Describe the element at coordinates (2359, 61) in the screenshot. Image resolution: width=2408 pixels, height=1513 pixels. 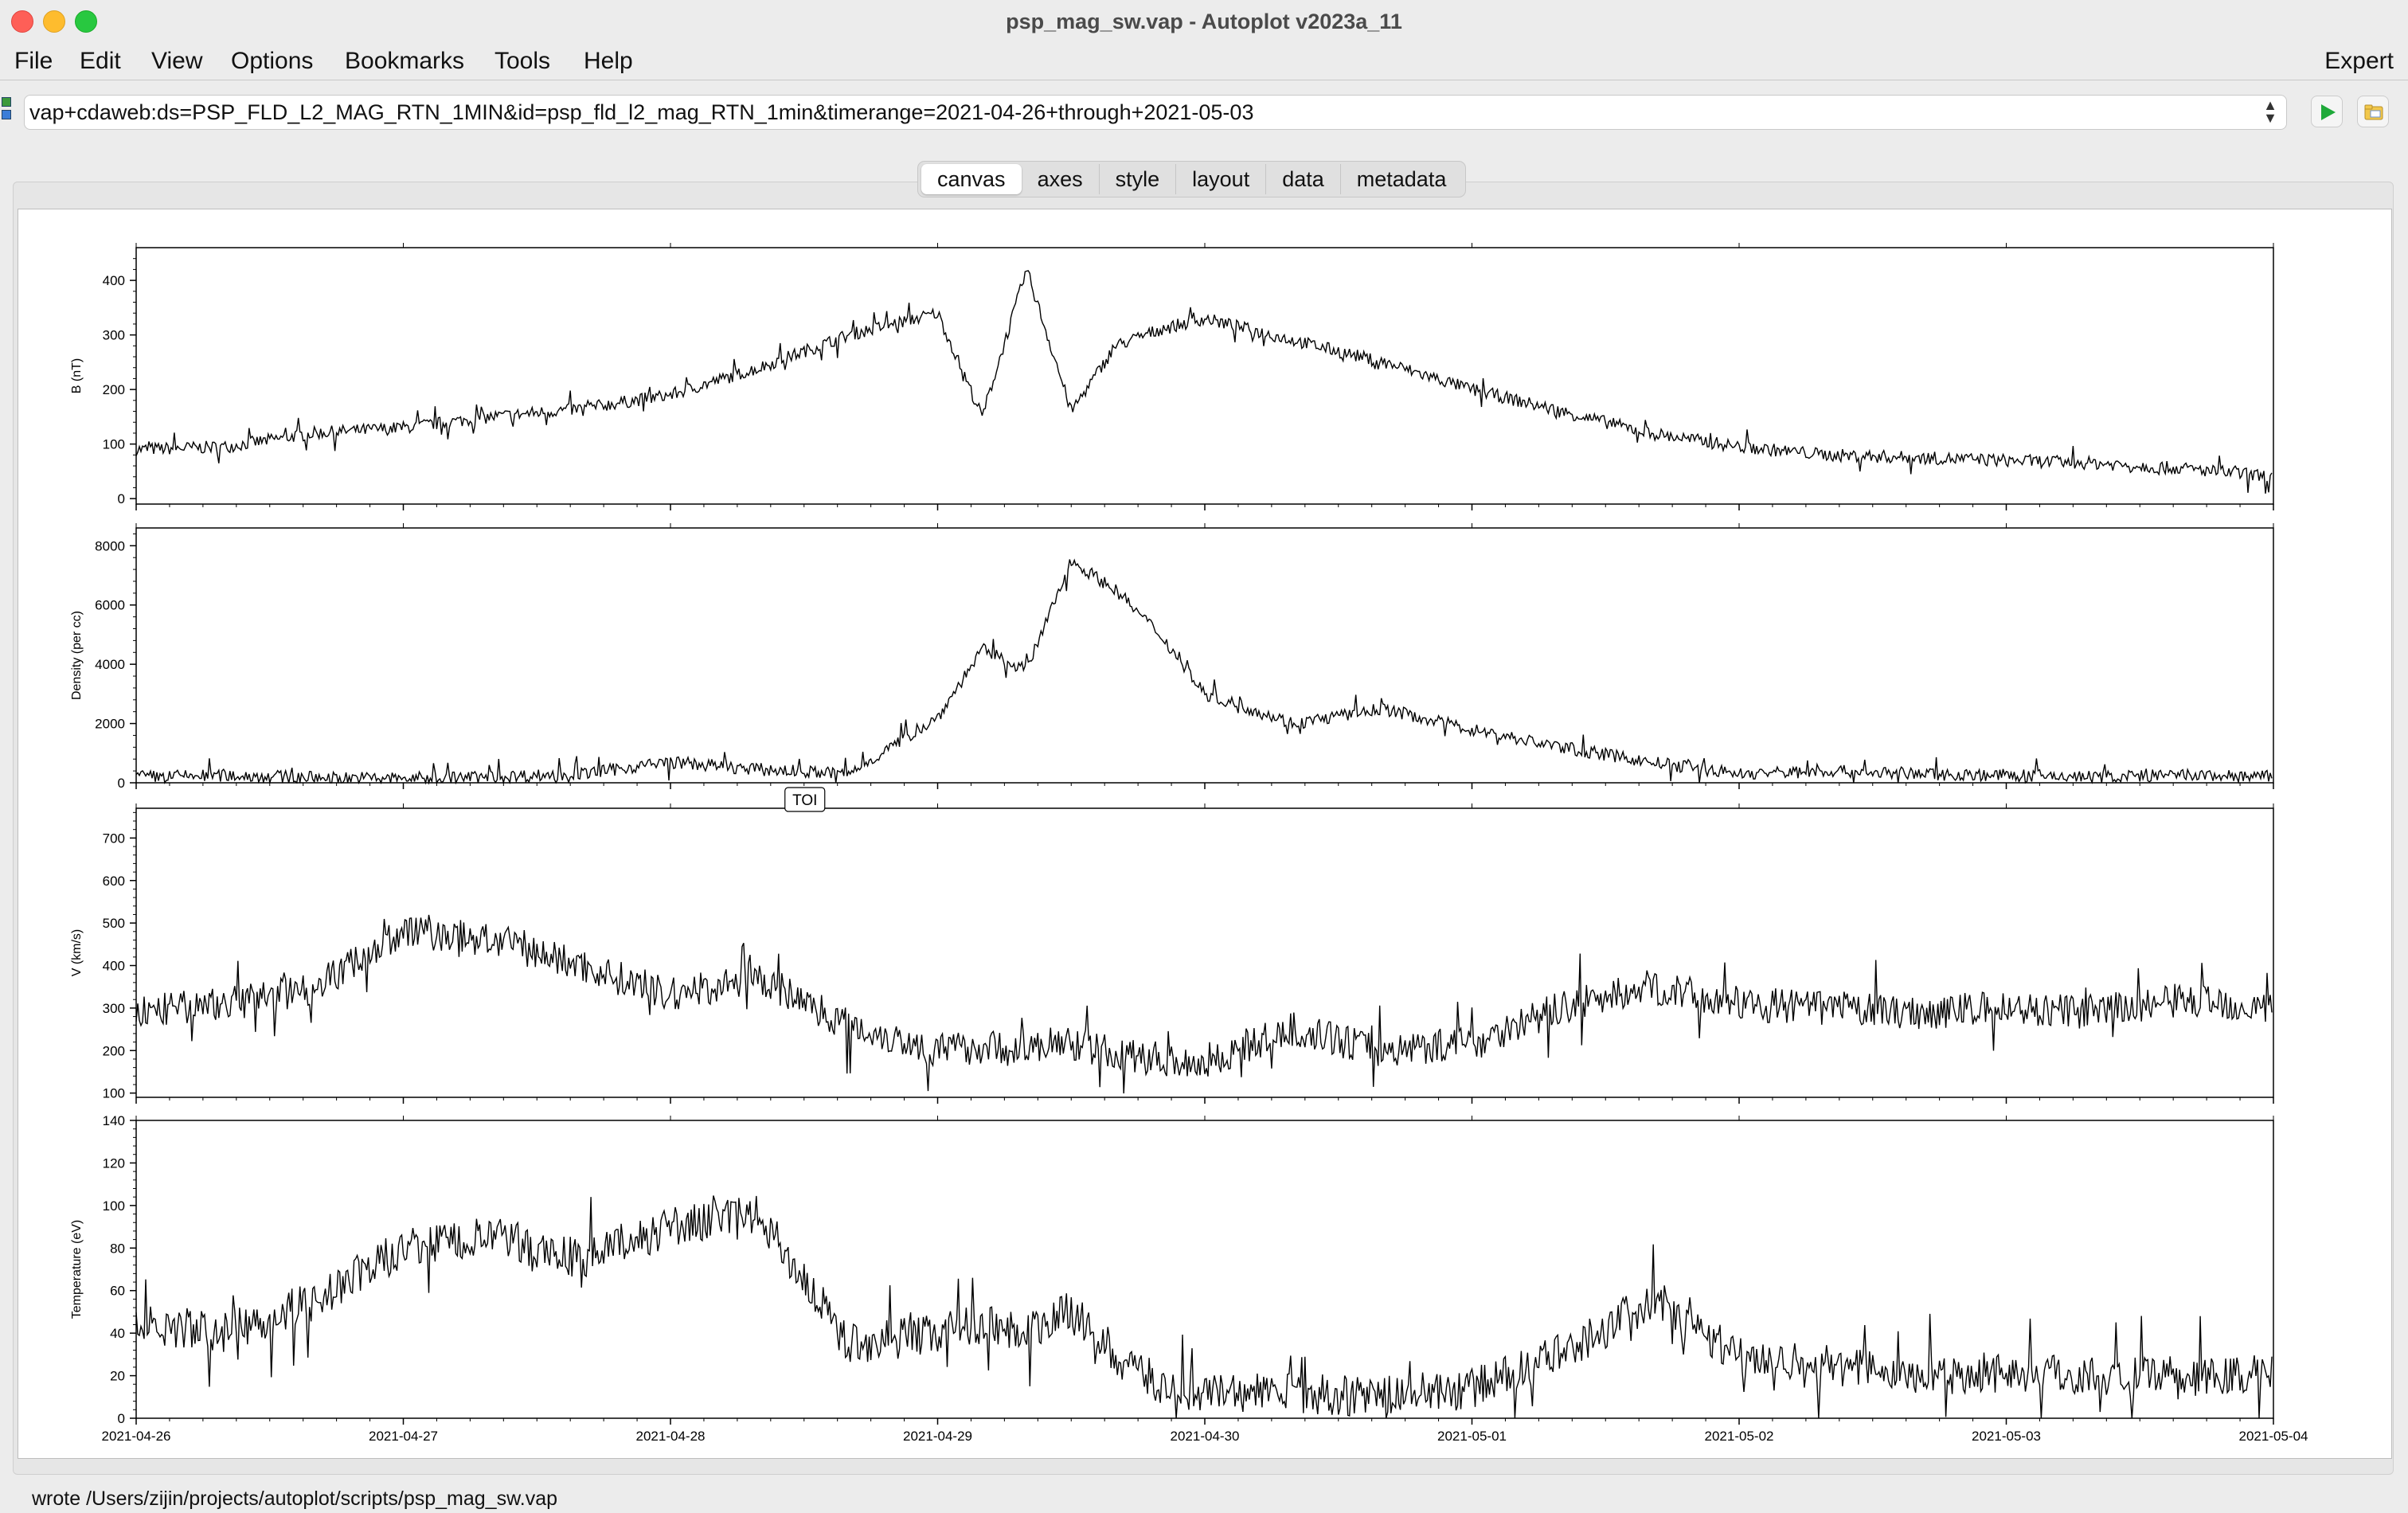
I see `expert-mode-toggle: Expert` at that location.